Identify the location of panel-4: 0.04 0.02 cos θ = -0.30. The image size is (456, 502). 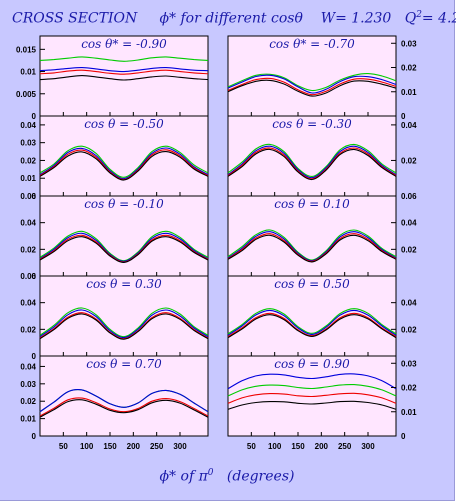
(322, 156).